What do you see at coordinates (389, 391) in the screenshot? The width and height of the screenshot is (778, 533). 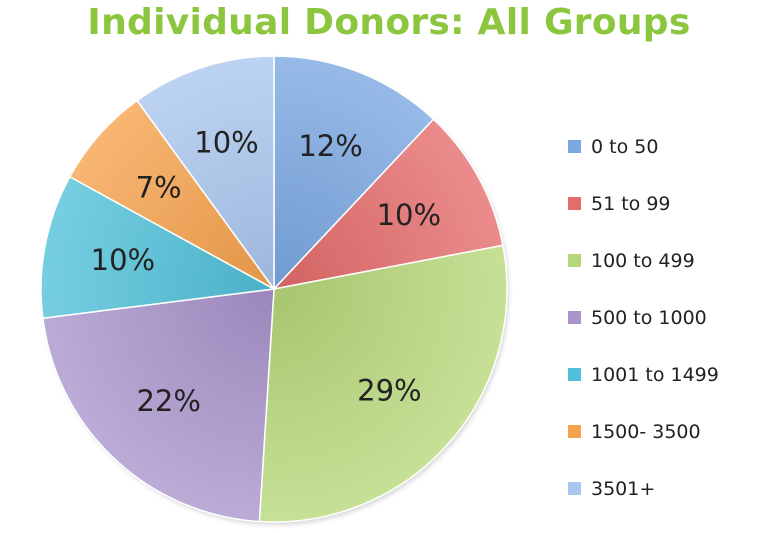 I see `slice-label: 29%` at bounding box center [389, 391].